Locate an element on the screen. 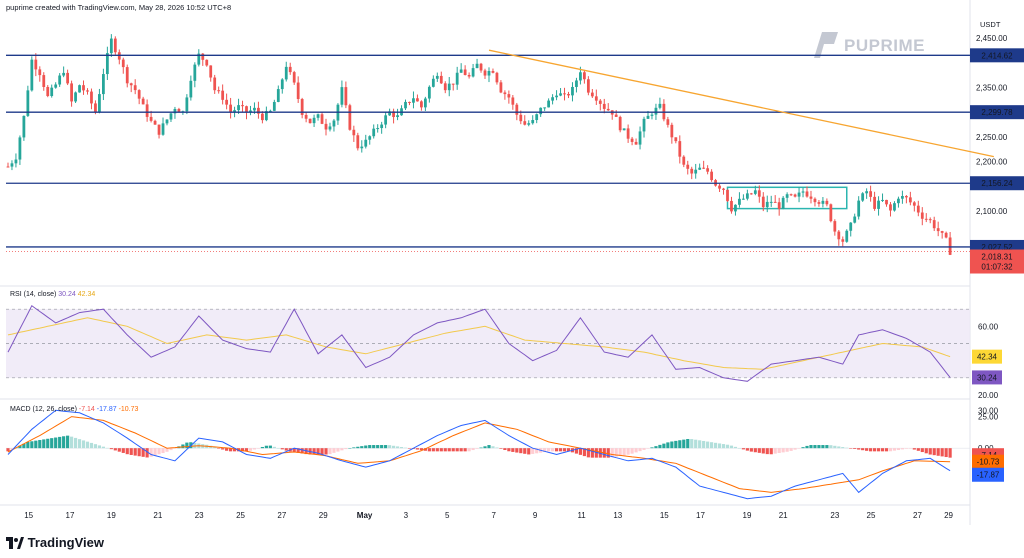 This screenshot has width=1024, height=558. puprime-logo: PUPRIME is located at coordinates (883, 45).